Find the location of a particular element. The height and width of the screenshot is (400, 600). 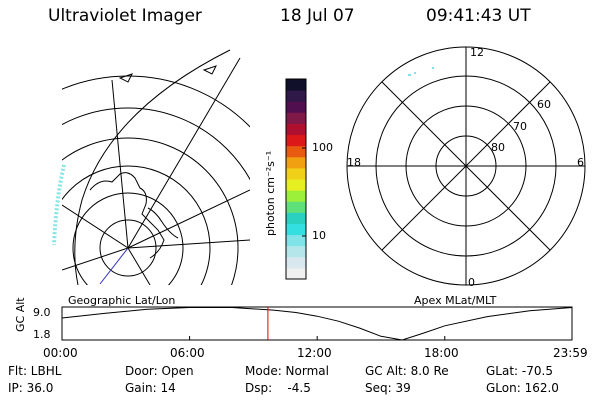

ip-info: IP: 36.0 is located at coordinates (31, 388).